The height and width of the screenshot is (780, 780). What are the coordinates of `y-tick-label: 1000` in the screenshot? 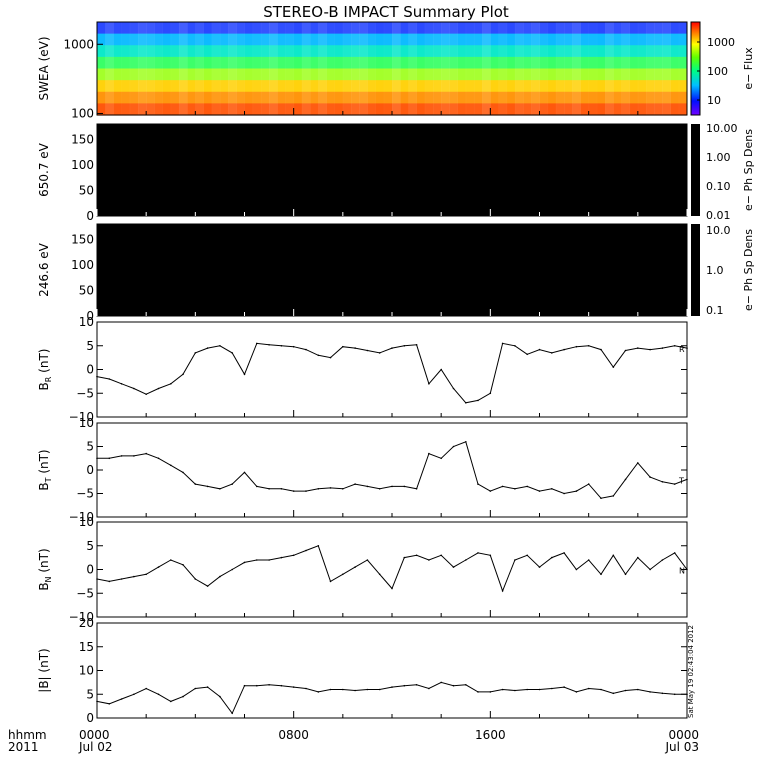 It's located at (78, 44).